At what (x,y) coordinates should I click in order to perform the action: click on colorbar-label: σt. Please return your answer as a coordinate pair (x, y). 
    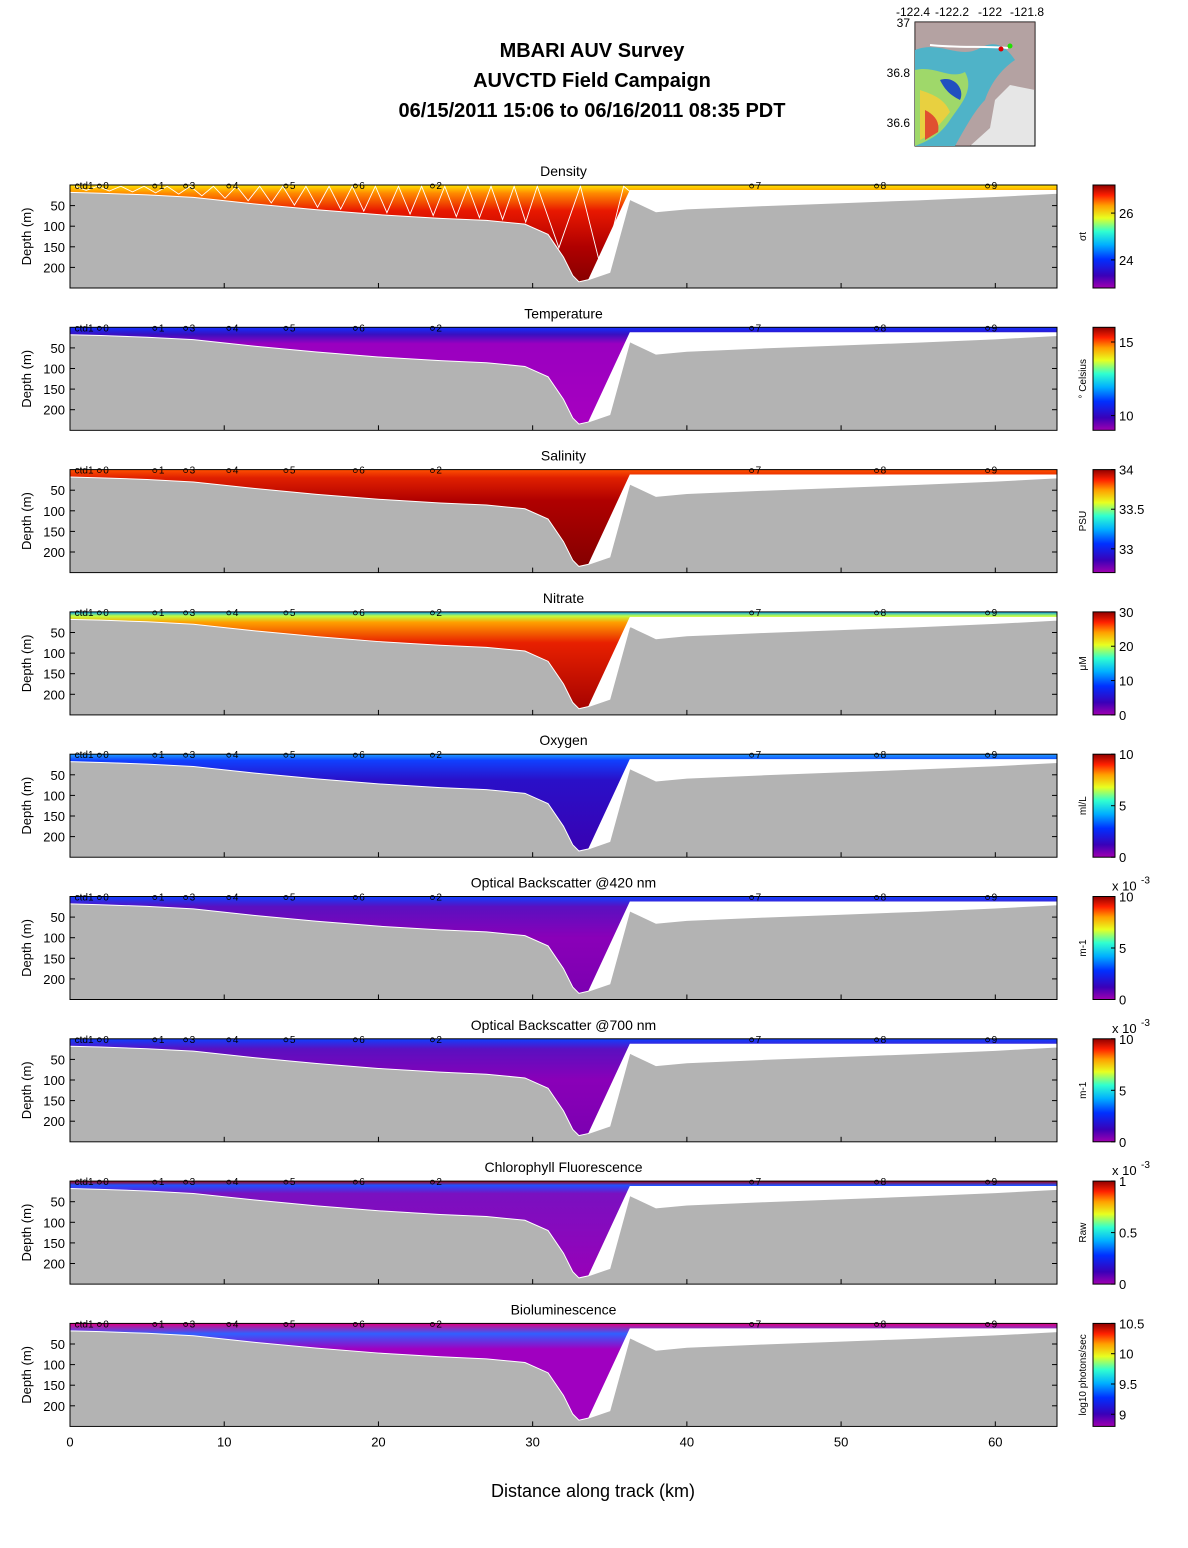
    Looking at the image, I should click on (1083, 236).